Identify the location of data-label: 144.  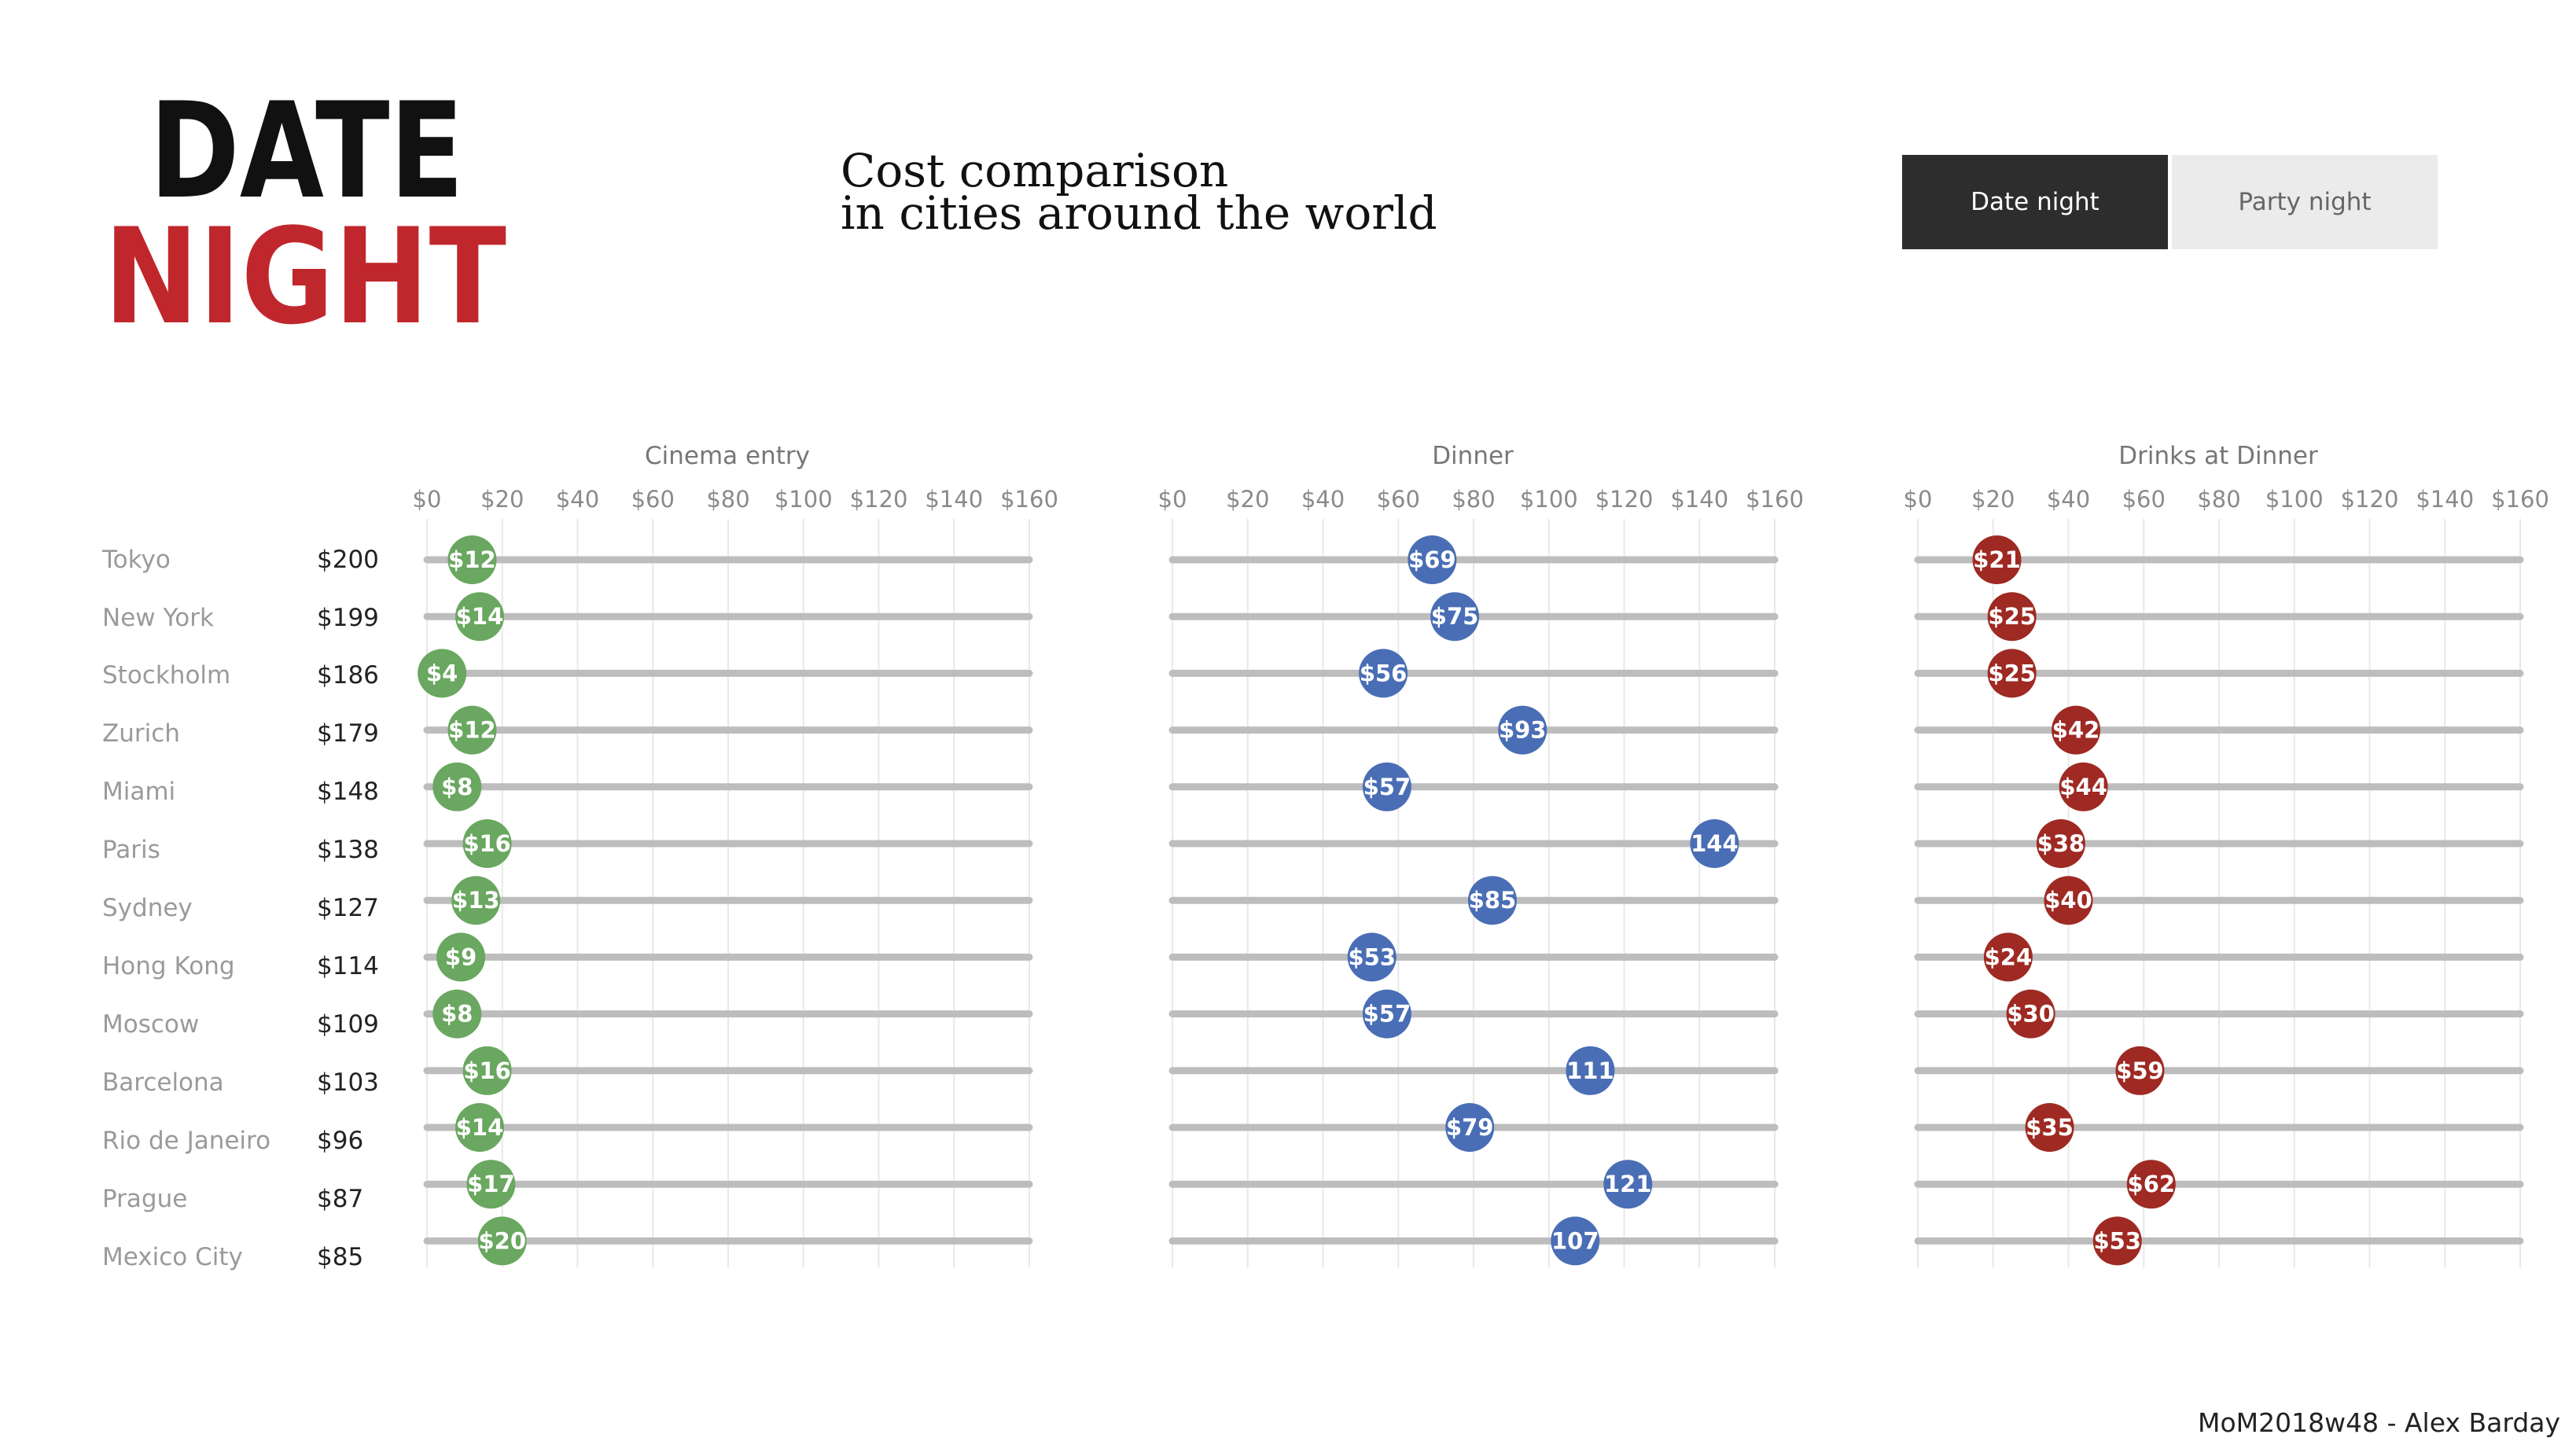
(1715, 843).